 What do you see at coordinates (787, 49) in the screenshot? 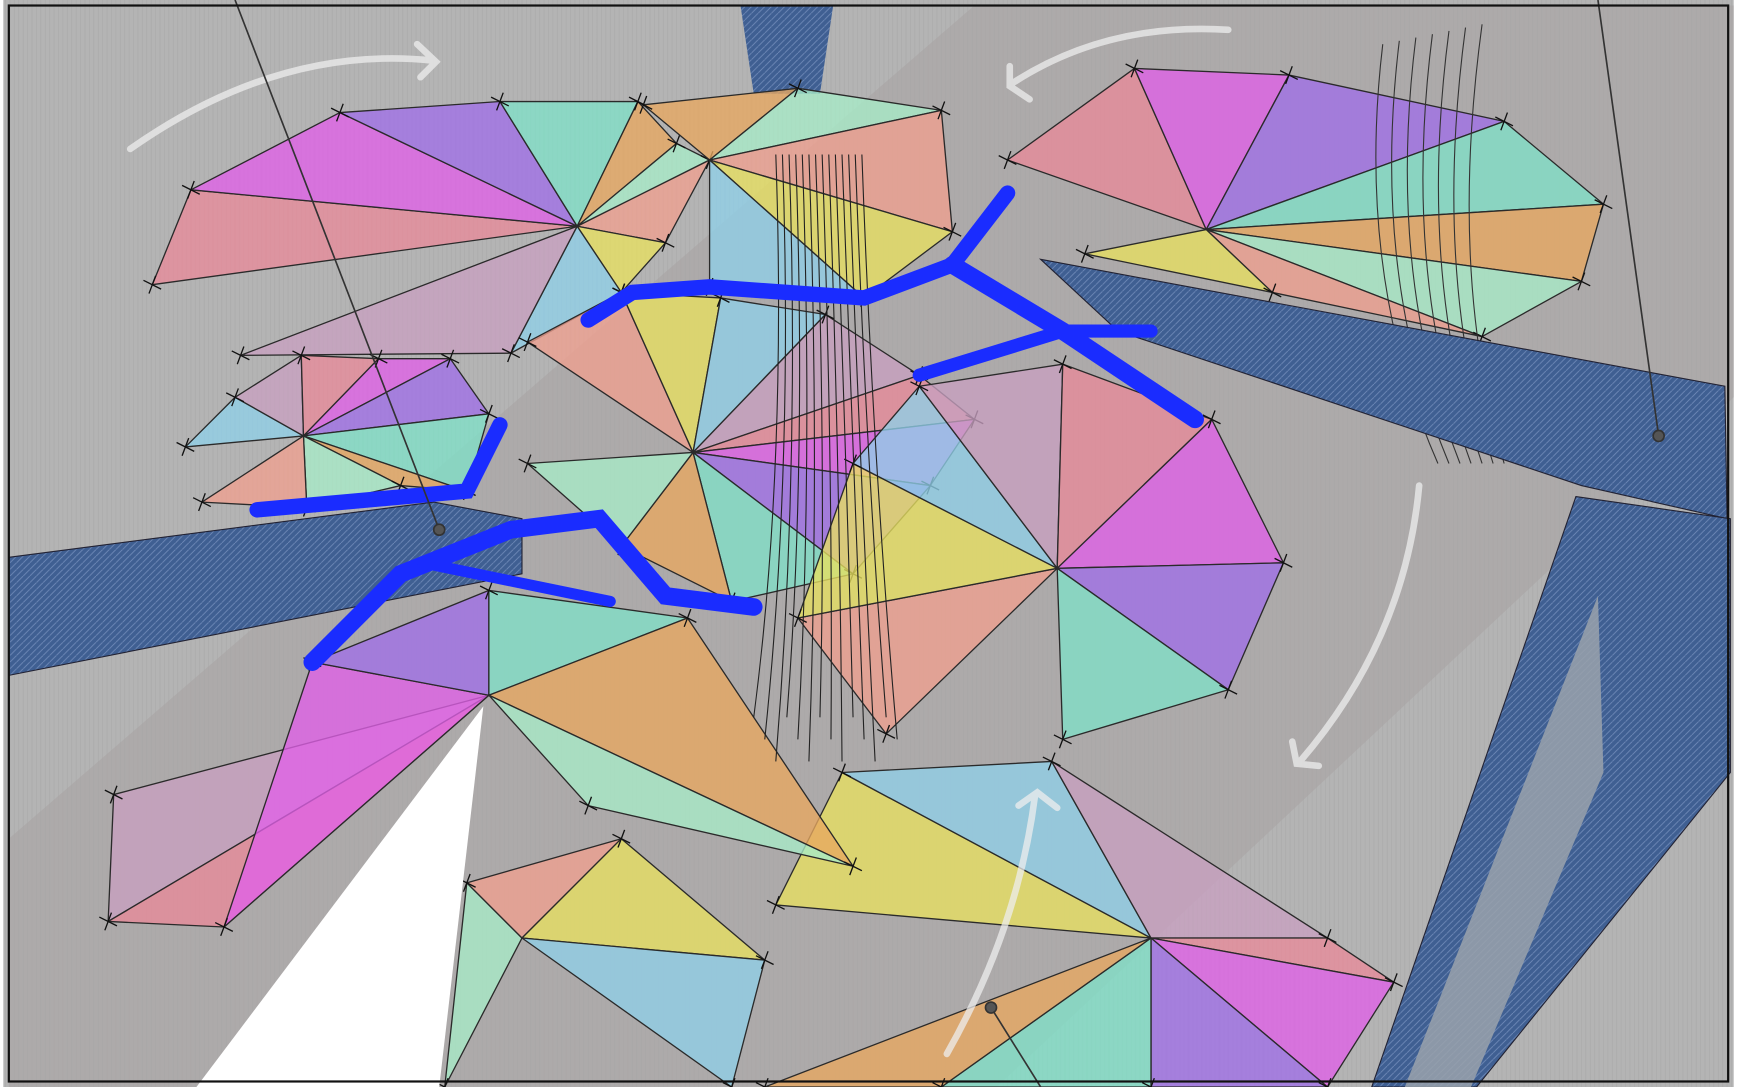
I see `top-beam` at bounding box center [787, 49].